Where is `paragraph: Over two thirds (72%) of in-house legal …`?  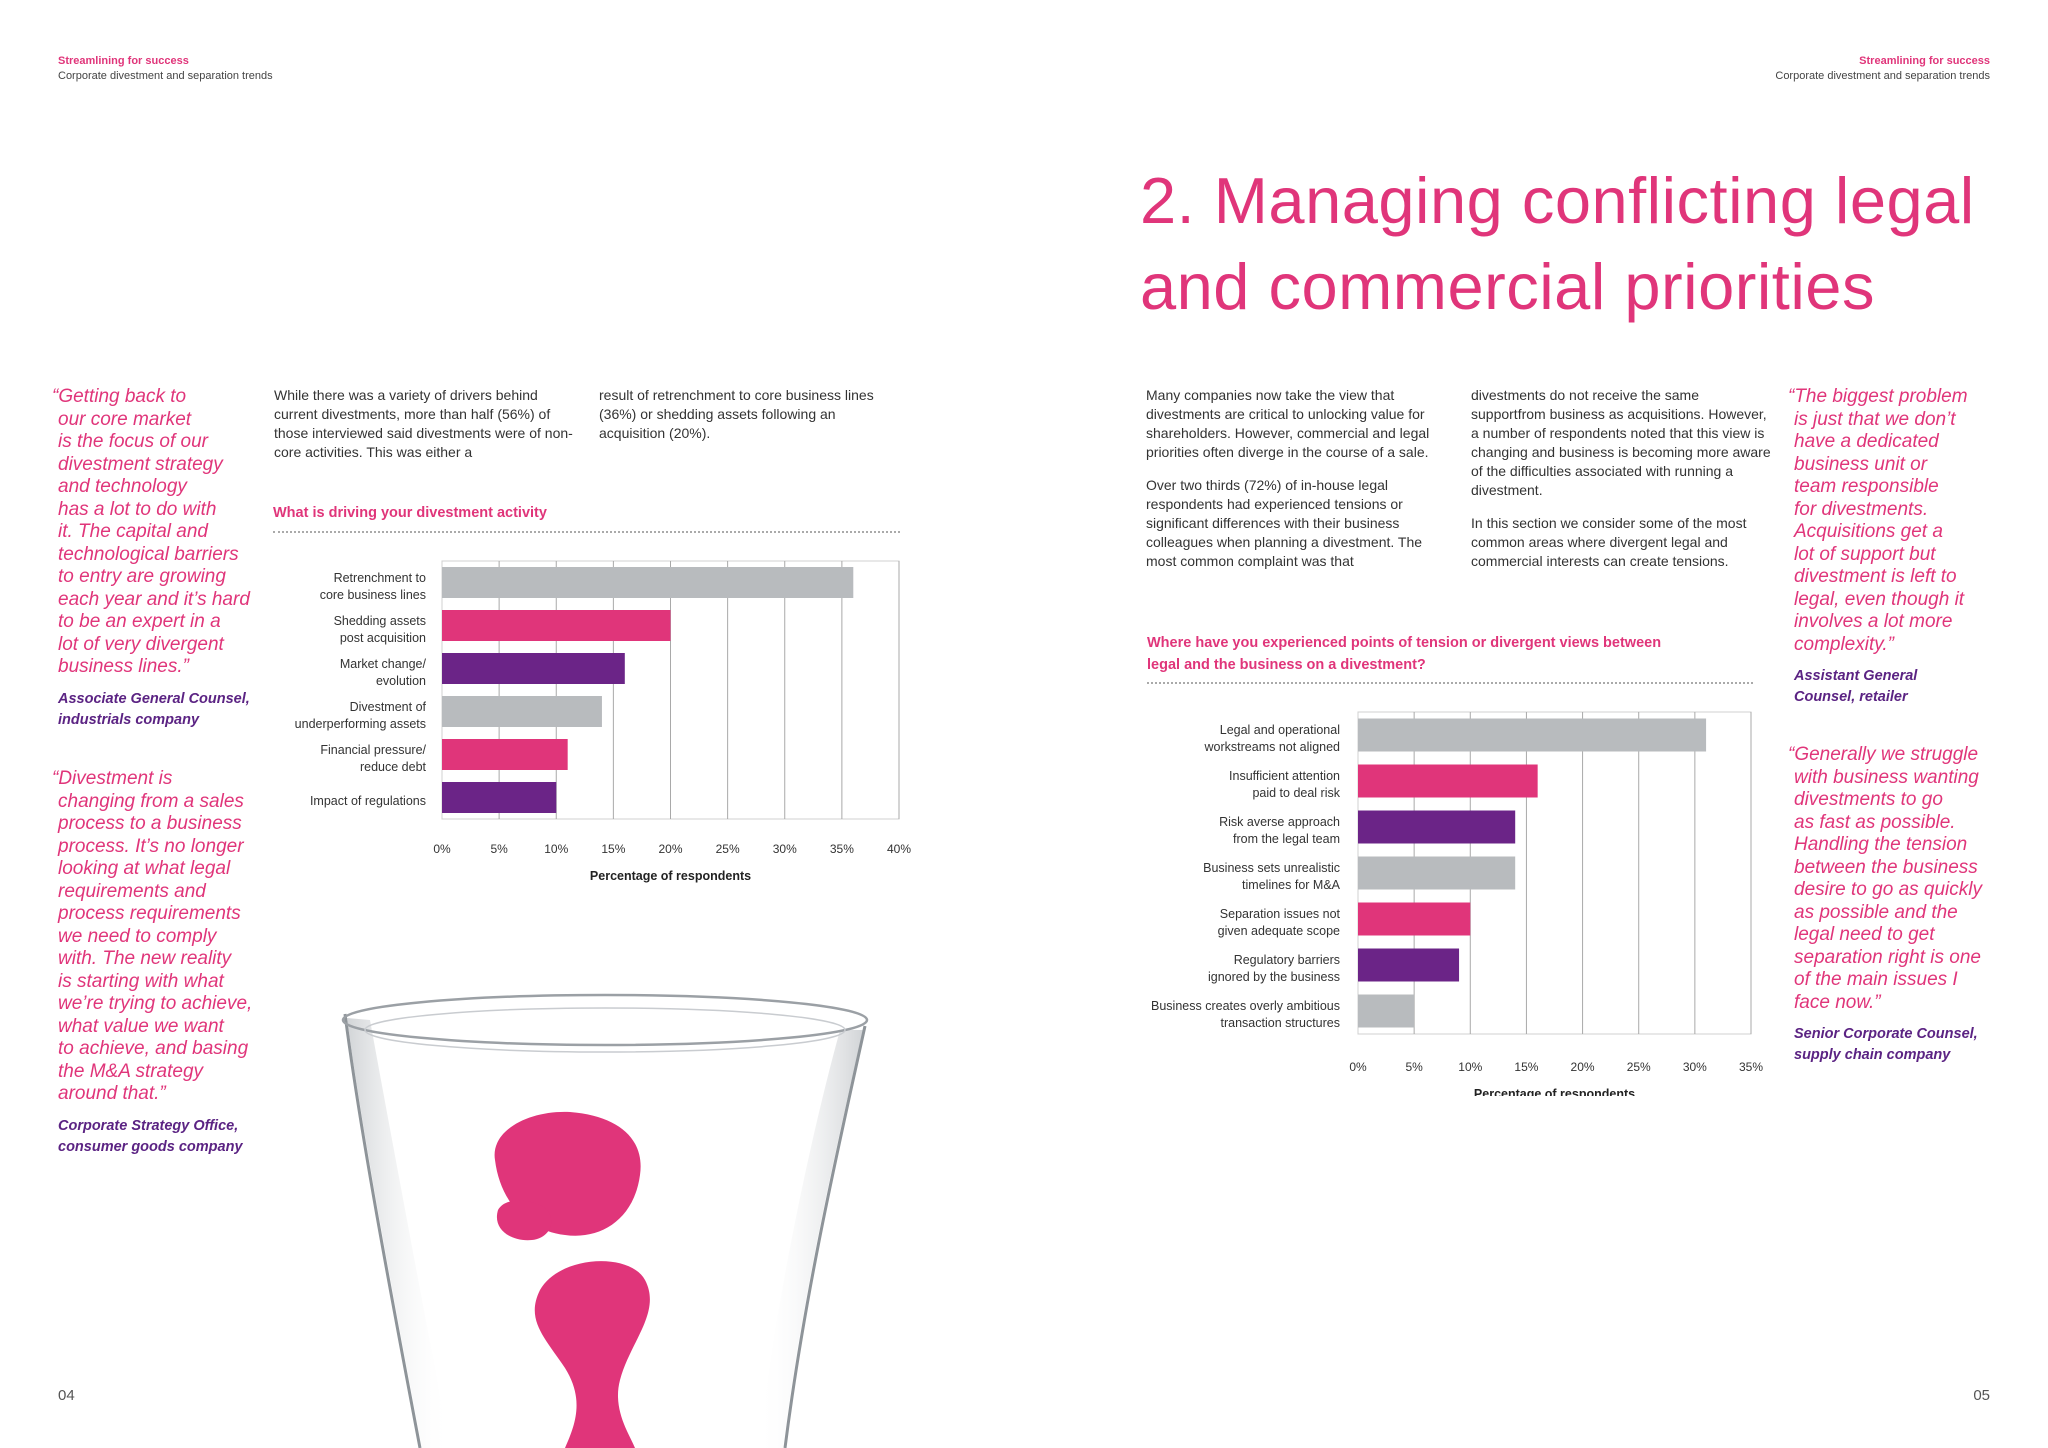 paragraph: Over two thirds (72%) of in-house legal … is located at coordinates (1284, 523).